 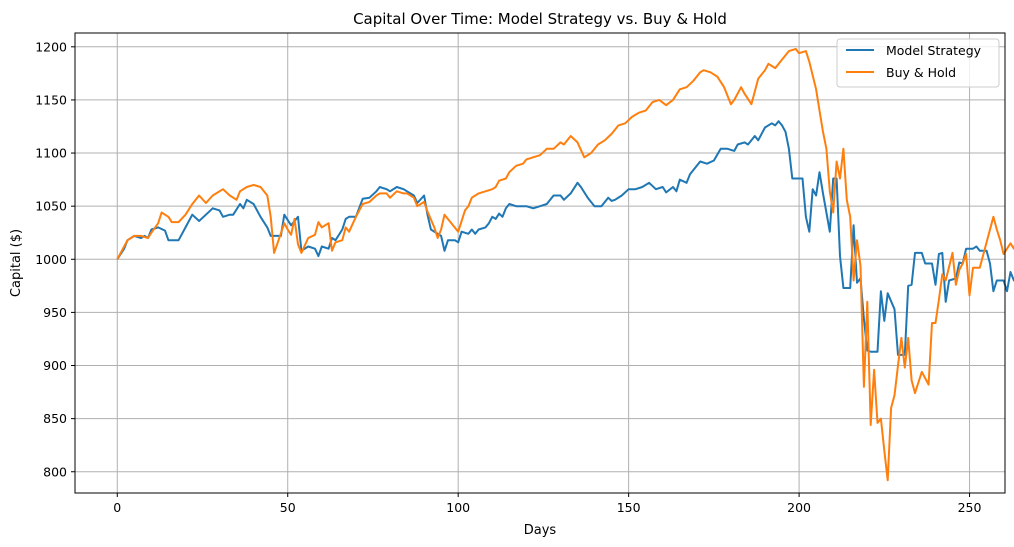 What do you see at coordinates (51, 99) in the screenshot?
I see `y-tick-label: 1150` at bounding box center [51, 99].